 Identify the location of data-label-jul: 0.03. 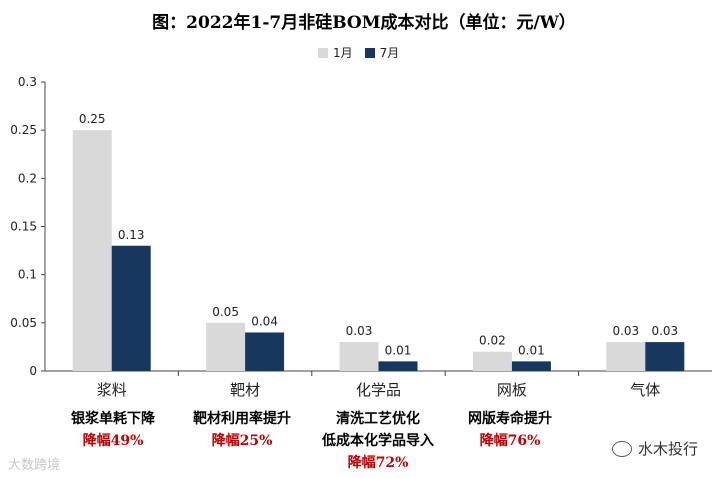
(664, 331).